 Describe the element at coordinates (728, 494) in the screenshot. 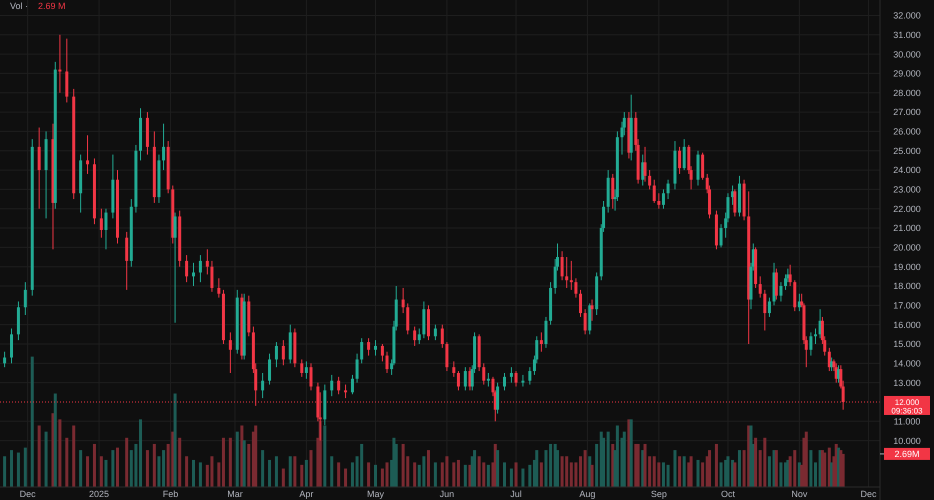

I see `x-tick-label: Oct` at that location.